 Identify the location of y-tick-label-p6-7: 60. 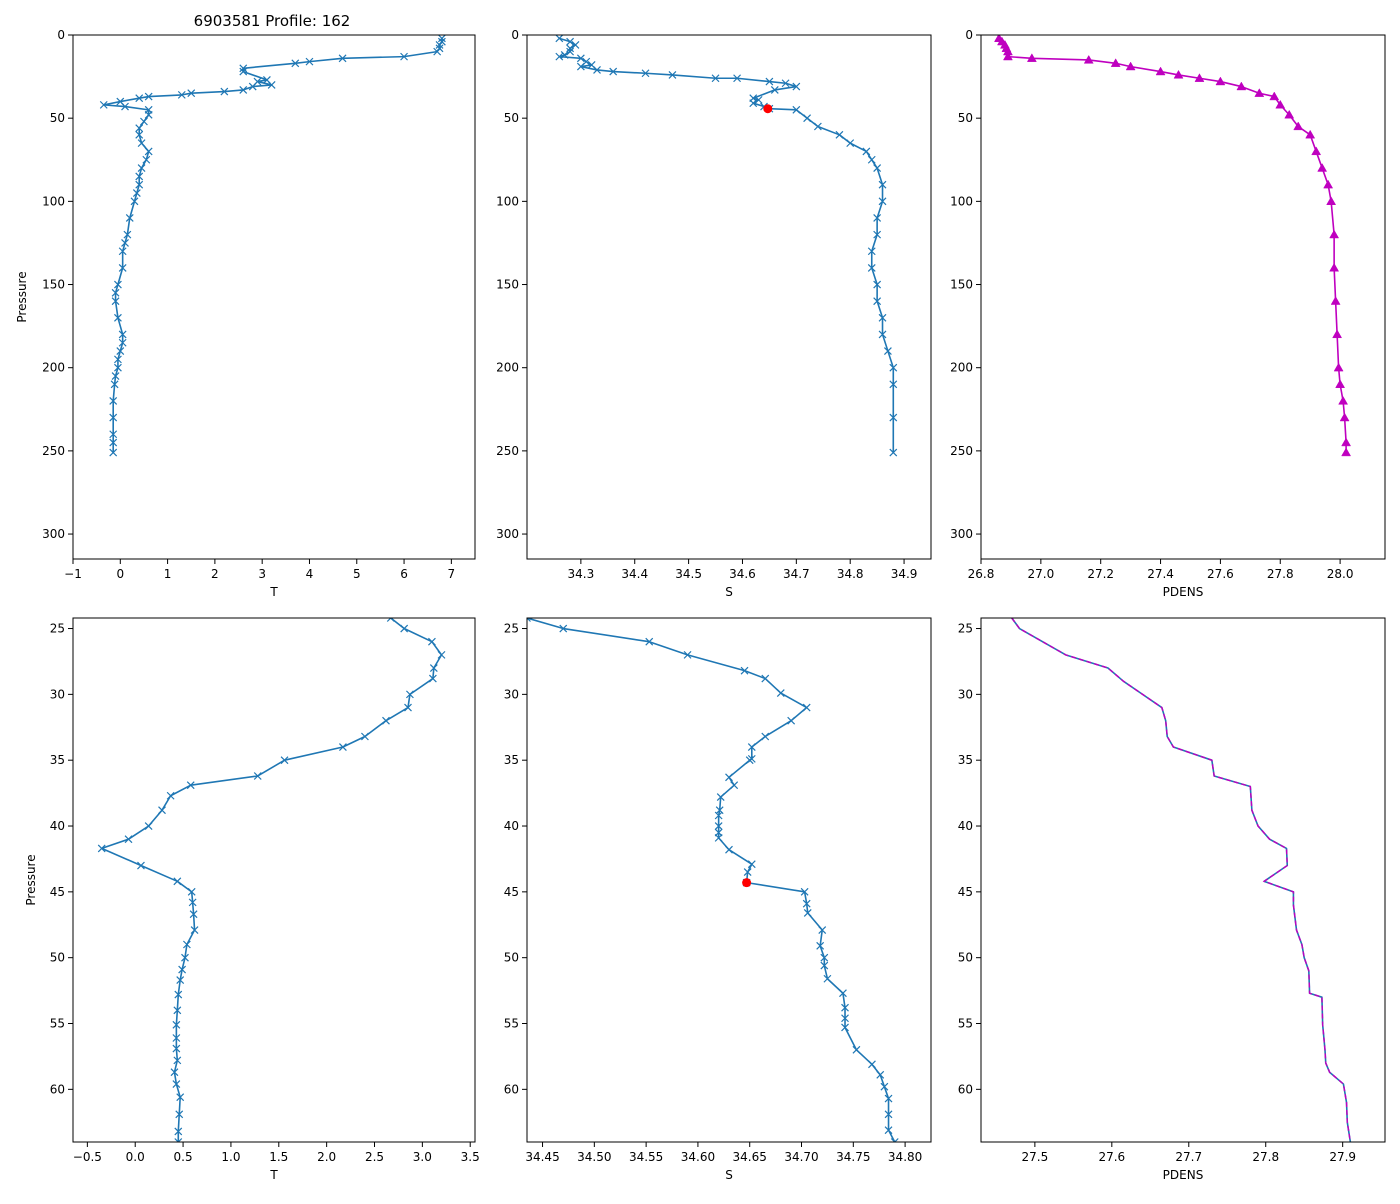
(965, 1089).